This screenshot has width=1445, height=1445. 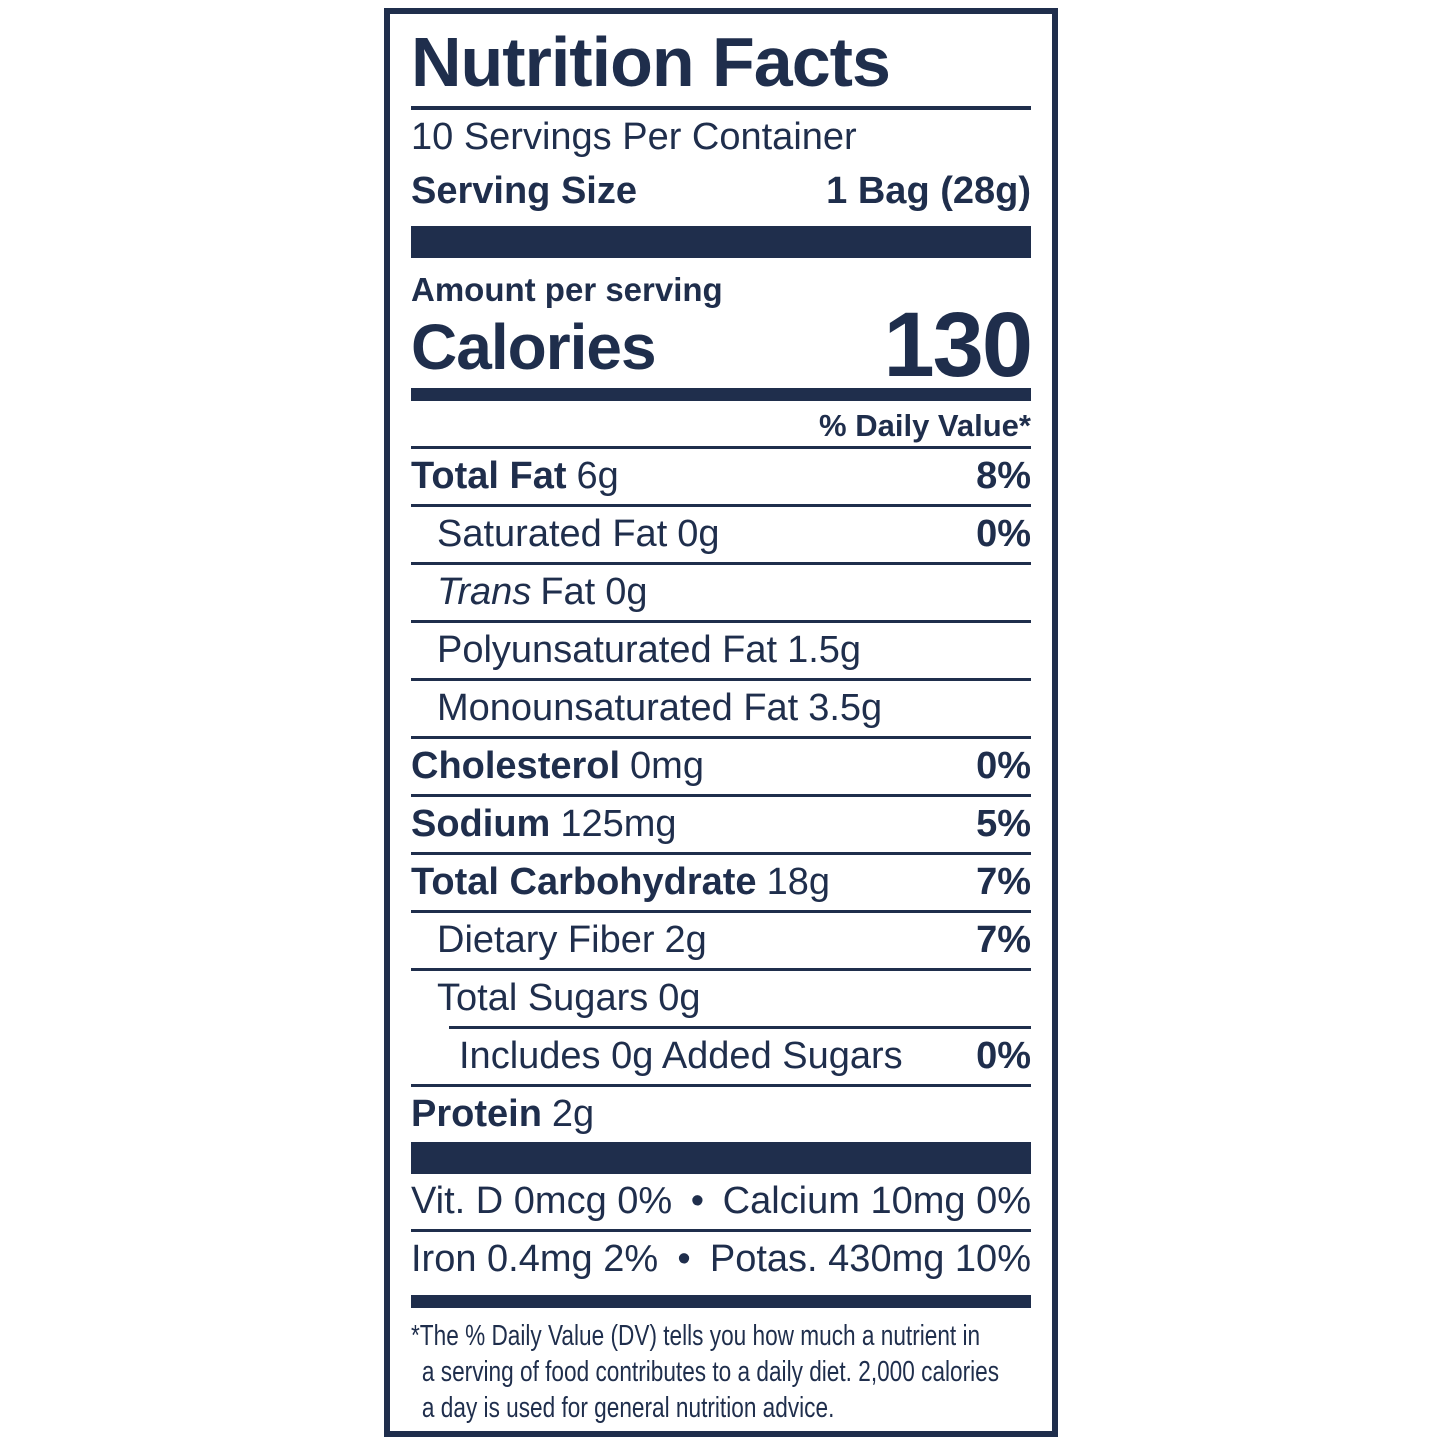 I want to click on nutrient-left: Total Carbohydrate 18g, so click(x=620, y=882).